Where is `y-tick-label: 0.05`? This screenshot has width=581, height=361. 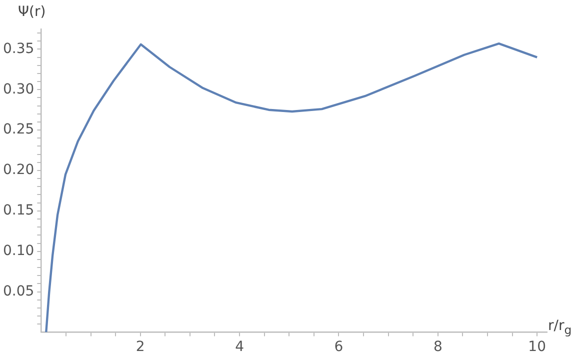
y-tick-label: 0.05 is located at coordinates (18, 291).